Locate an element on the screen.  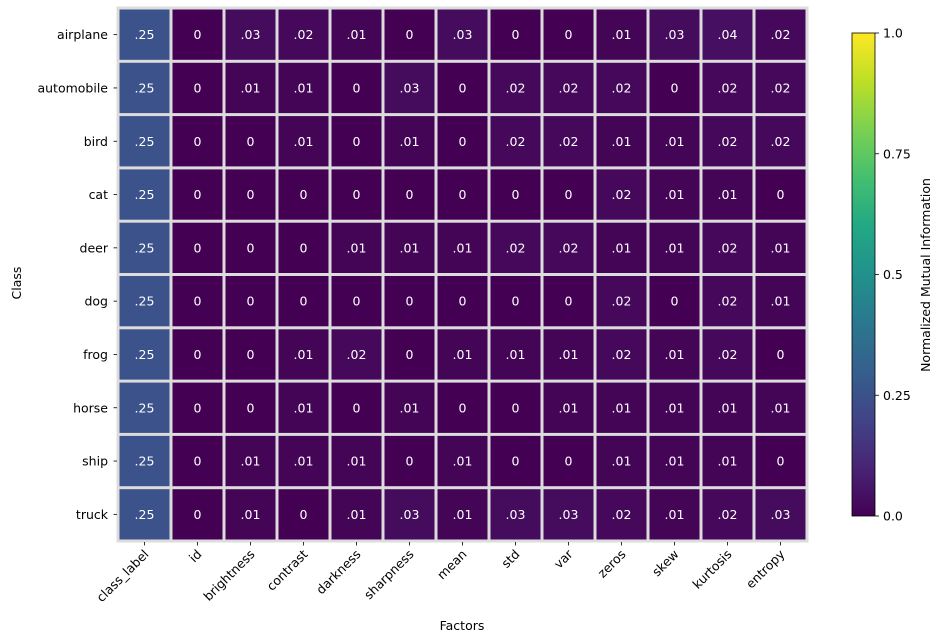
x-tick-label: kurtosis is located at coordinates (711, 569).